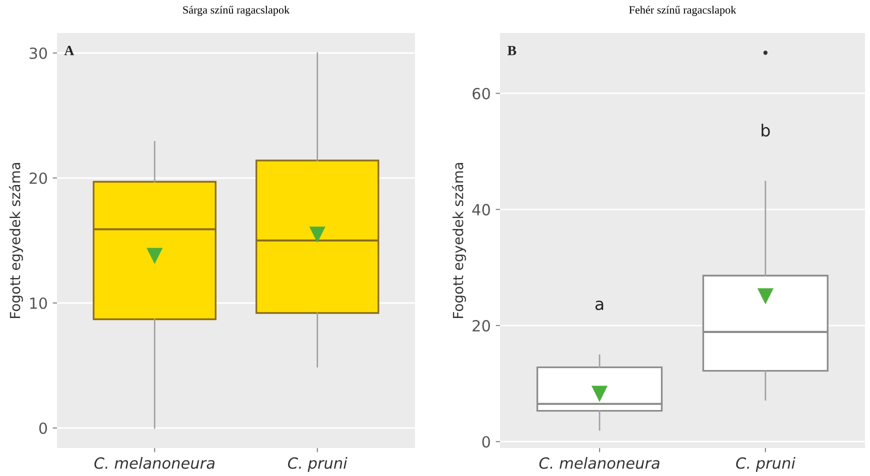 The width and height of the screenshot is (870, 476). I want to click on annotation: a, so click(599, 305).